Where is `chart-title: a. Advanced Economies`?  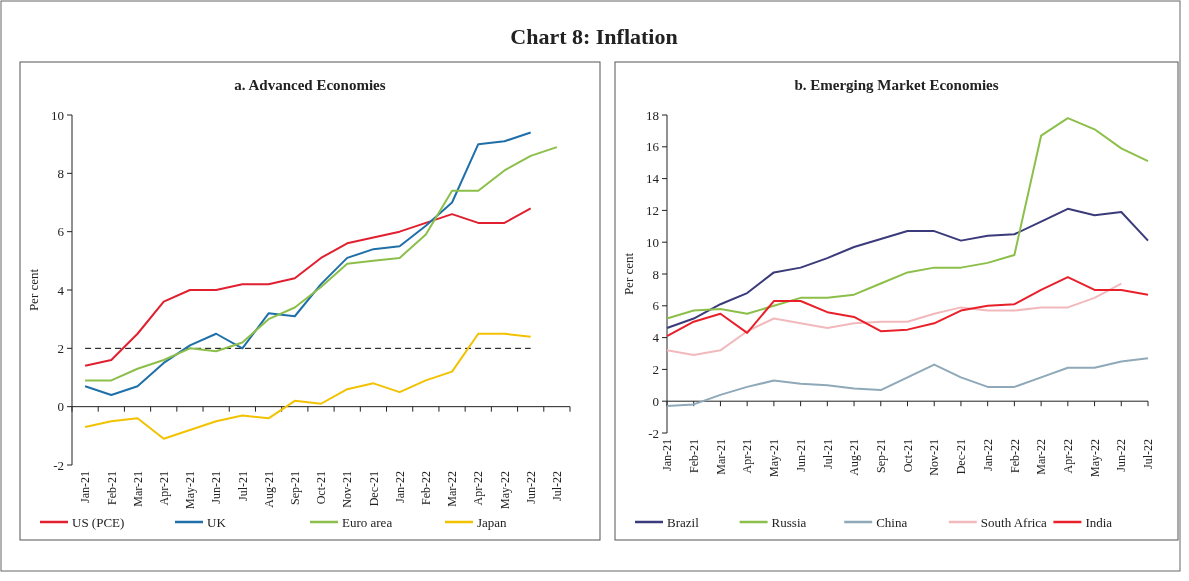 chart-title: a. Advanced Economies is located at coordinates (310, 85).